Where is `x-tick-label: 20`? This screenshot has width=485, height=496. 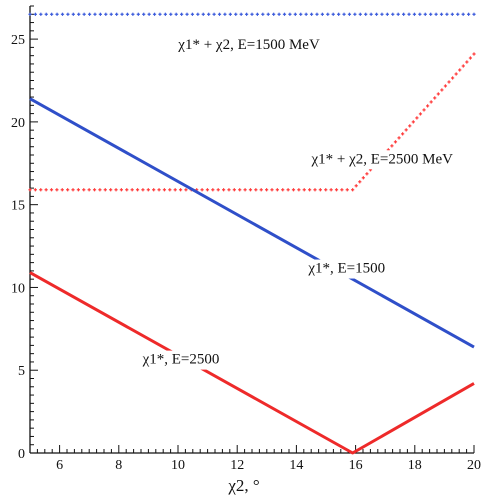
x-tick-label: 20 is located at coordinates (474, 465).